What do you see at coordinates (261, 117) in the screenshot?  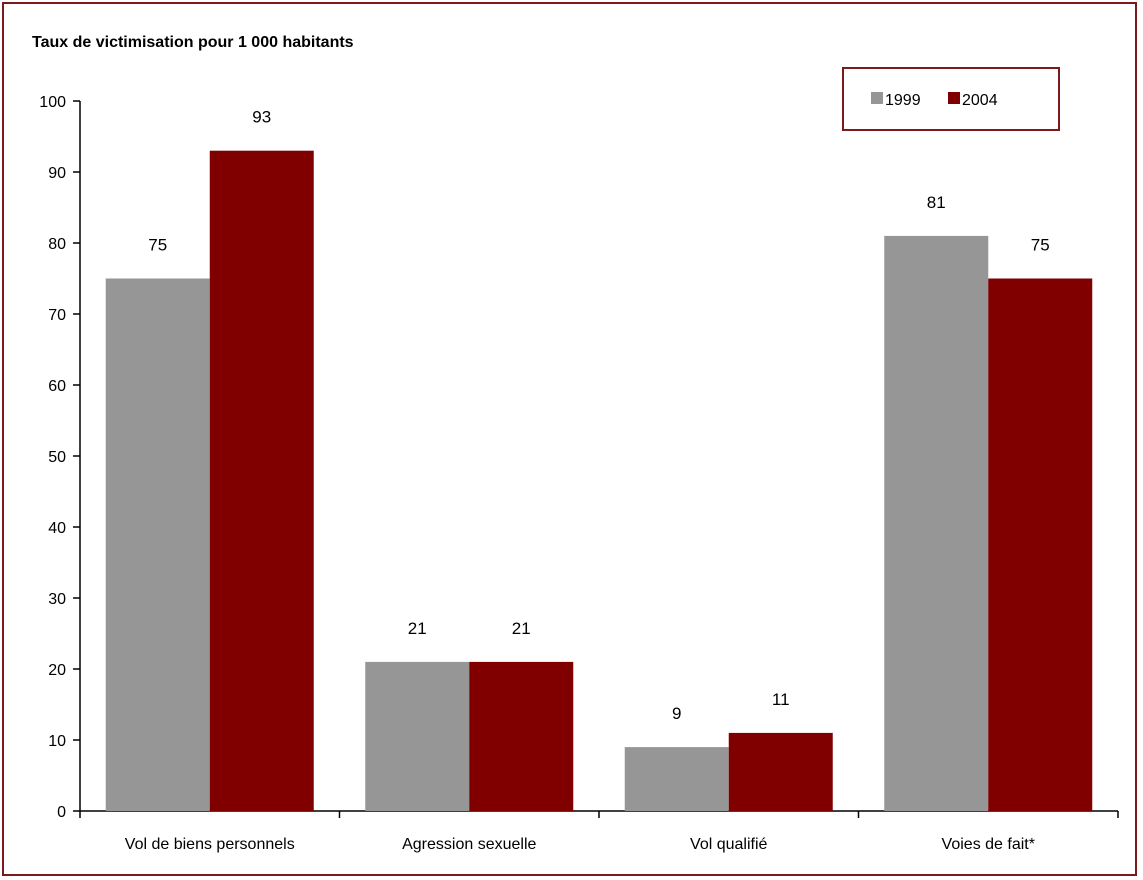 I see `data-label: 93` at bounding box center [261, 117].